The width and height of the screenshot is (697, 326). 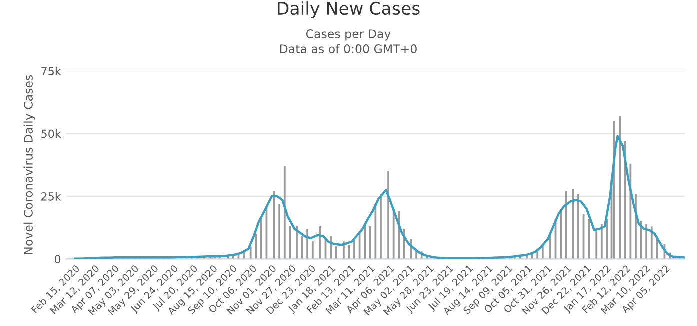 I want to click on chart-title: Daily New Cases, so click(x=349, y=10).